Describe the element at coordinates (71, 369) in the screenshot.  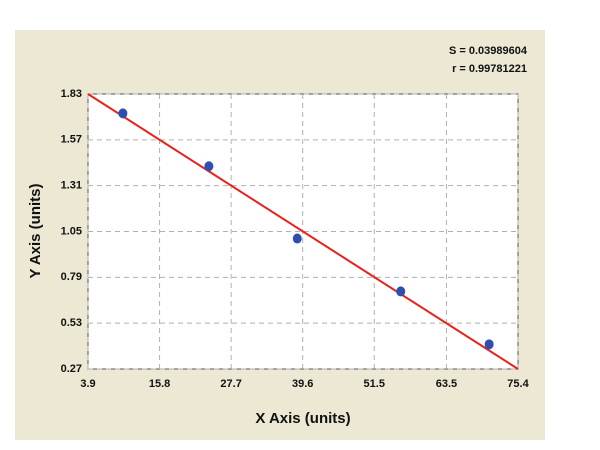
I see `y-tick-label: 0.27` at that location.